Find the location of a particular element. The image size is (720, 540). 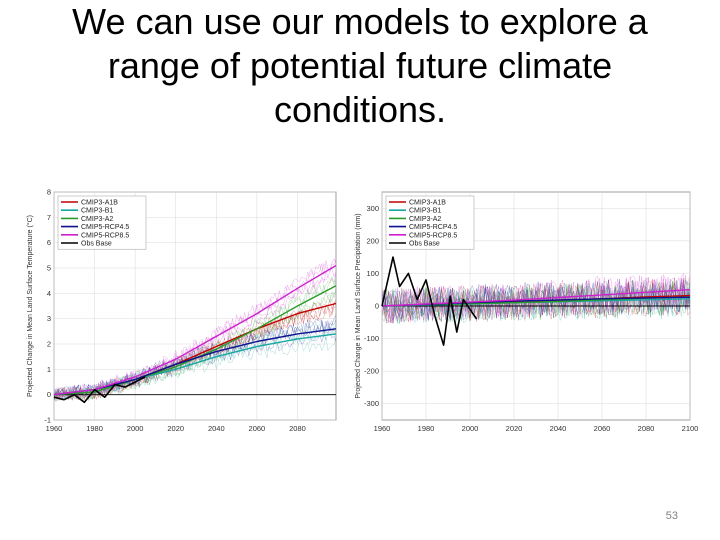

page-number: 53 is located at coordinates (671, 516).